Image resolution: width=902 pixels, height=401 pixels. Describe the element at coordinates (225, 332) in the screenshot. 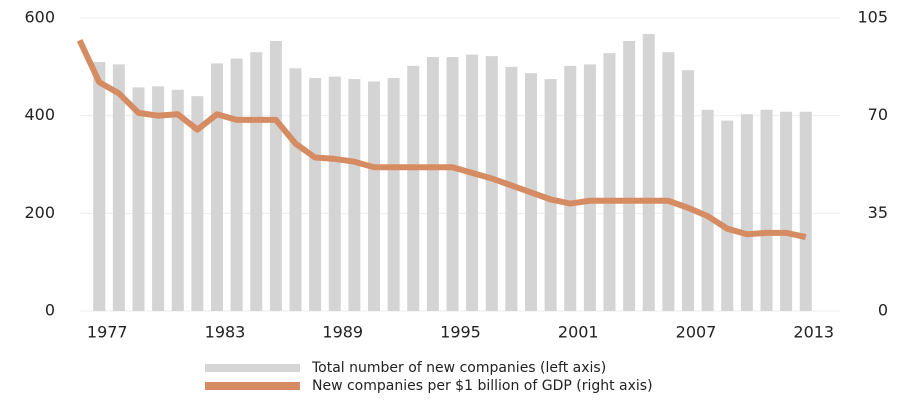

I see `x-tick-label: 1983` at that location.